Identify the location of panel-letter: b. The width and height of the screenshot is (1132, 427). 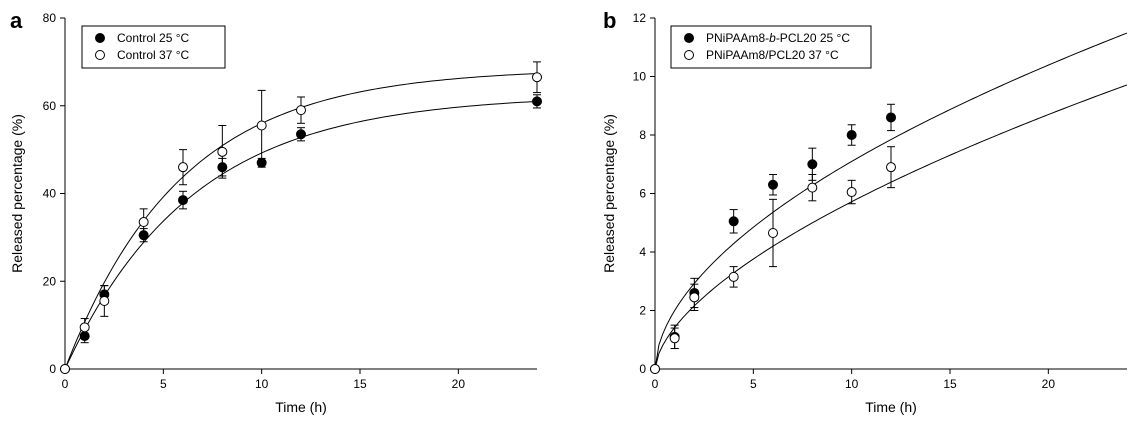
(609, 20).